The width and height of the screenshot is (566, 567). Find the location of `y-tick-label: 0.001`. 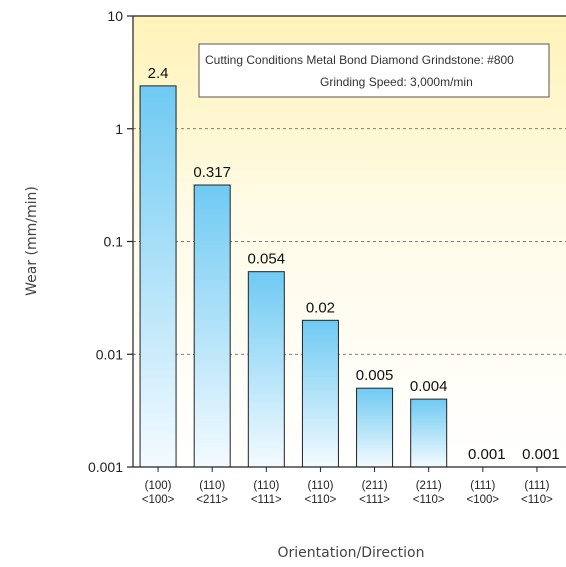

y-tick-label: 0.001 is located at coordinates (105, 467).